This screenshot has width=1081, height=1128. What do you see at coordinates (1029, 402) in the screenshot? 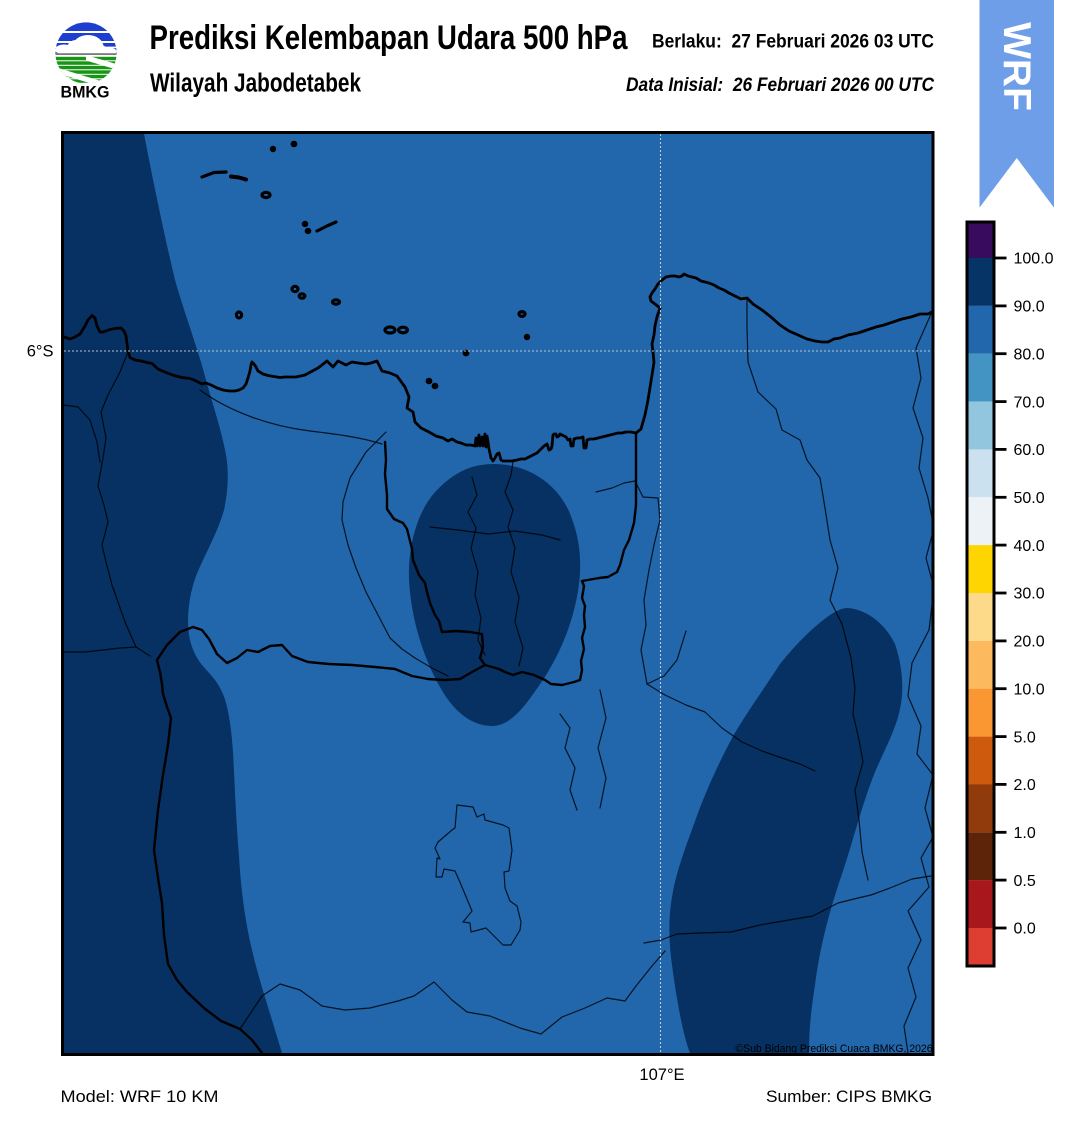
I see `svg-text: 70.0` at bounding box center [1029, 402].